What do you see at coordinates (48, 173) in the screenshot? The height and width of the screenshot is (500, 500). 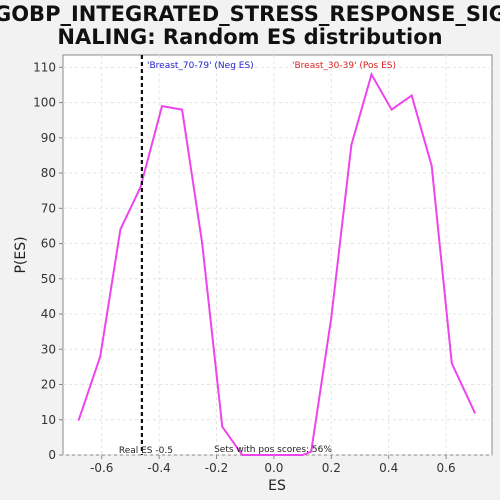 I see `y-tick-label: 80` at bounding box center [48, 173].